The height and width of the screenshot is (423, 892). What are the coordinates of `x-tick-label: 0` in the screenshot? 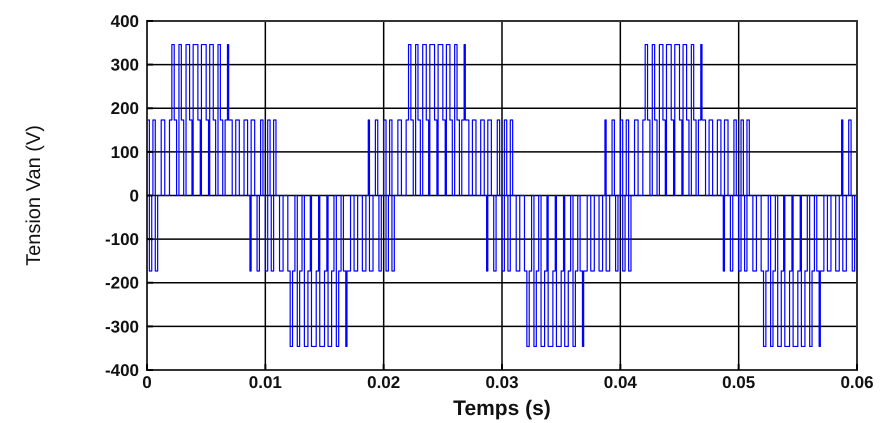 It's located at (147, 382).